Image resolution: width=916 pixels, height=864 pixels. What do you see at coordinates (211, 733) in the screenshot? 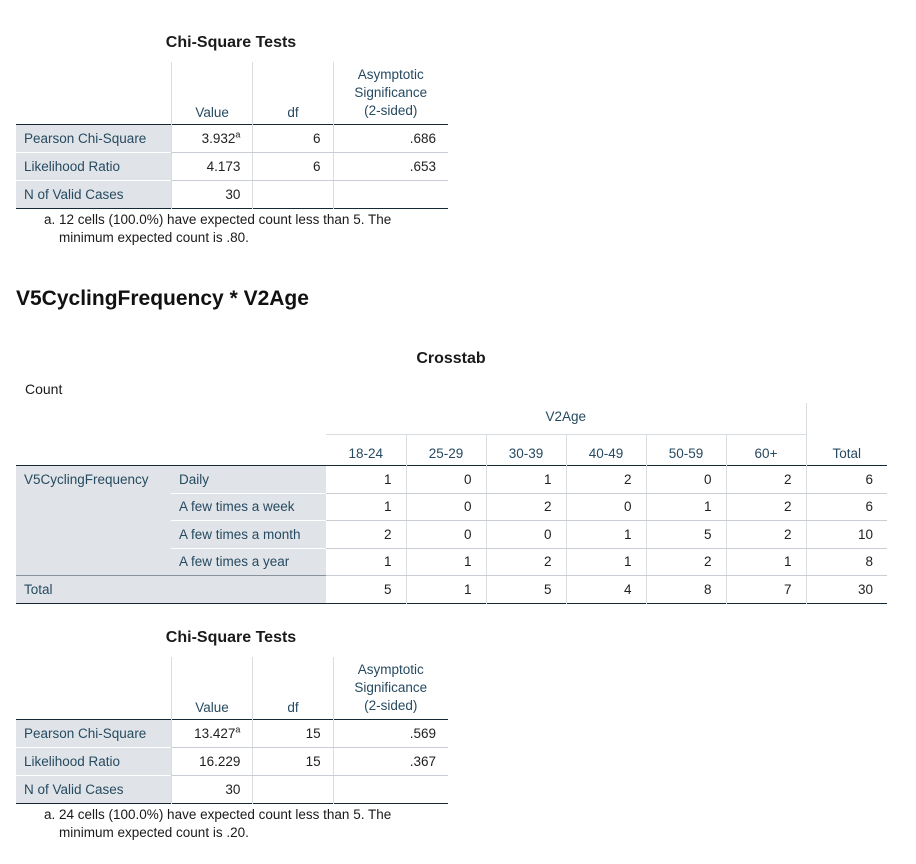
I see `value-cell: 13.427a` at bounding box center [211, 733].